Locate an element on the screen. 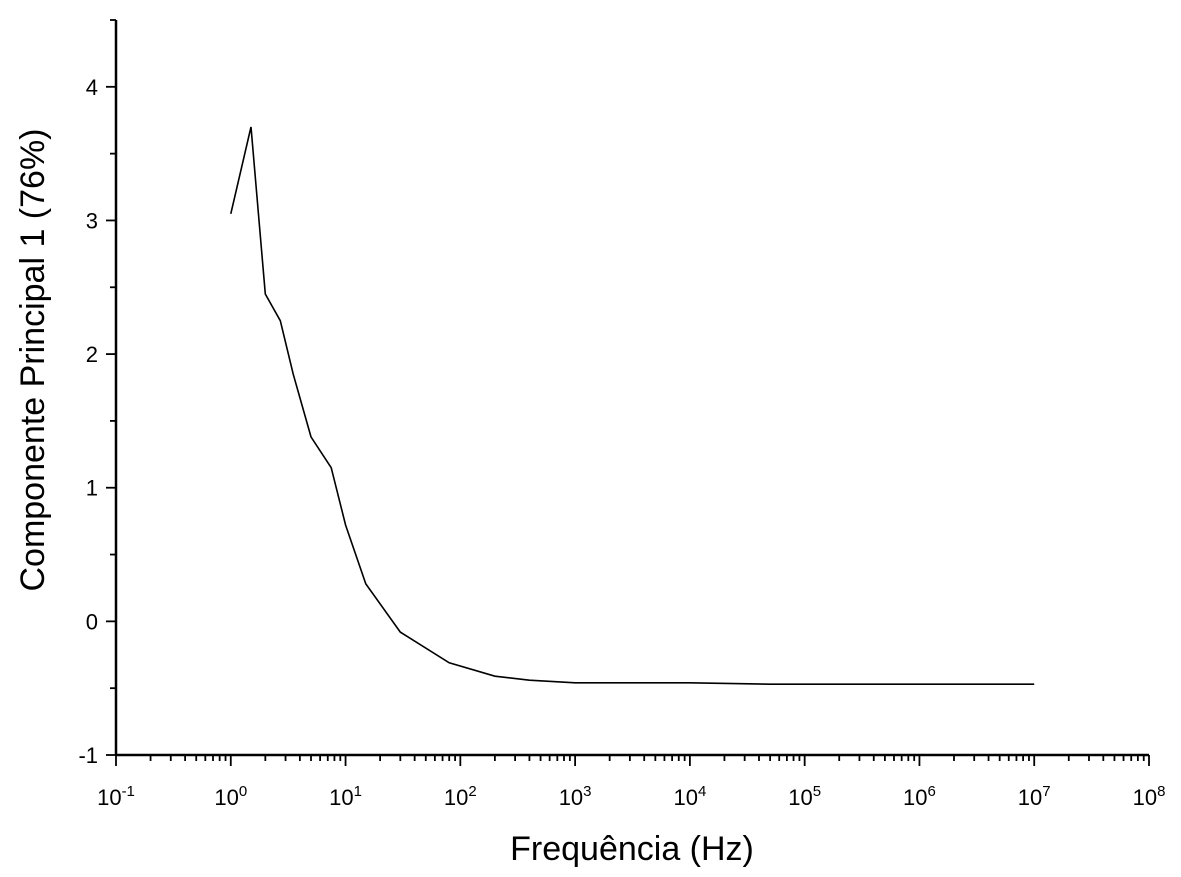  y-tick-labels: -1 0 1 2 3 4 is located at coordinates (88, 421).